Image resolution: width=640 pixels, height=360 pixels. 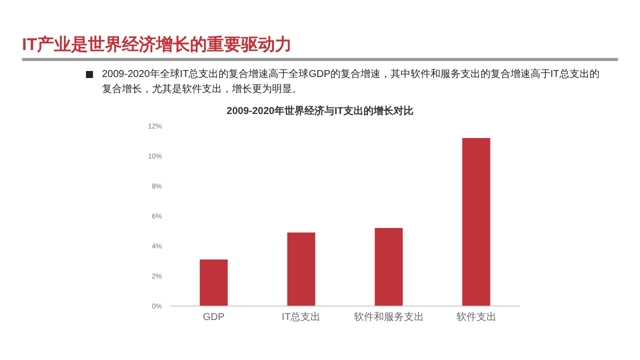 What do you see at coordinates (301, 317) in the screenshot?
I see `x-tick-label: IT总支出` at bounding box center [301, 317].